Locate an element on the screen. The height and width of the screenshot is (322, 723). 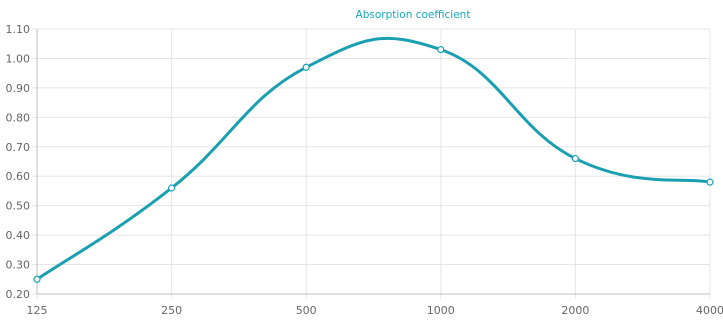
y-tick-label: 0.40 is located at coordinates (18, 235).